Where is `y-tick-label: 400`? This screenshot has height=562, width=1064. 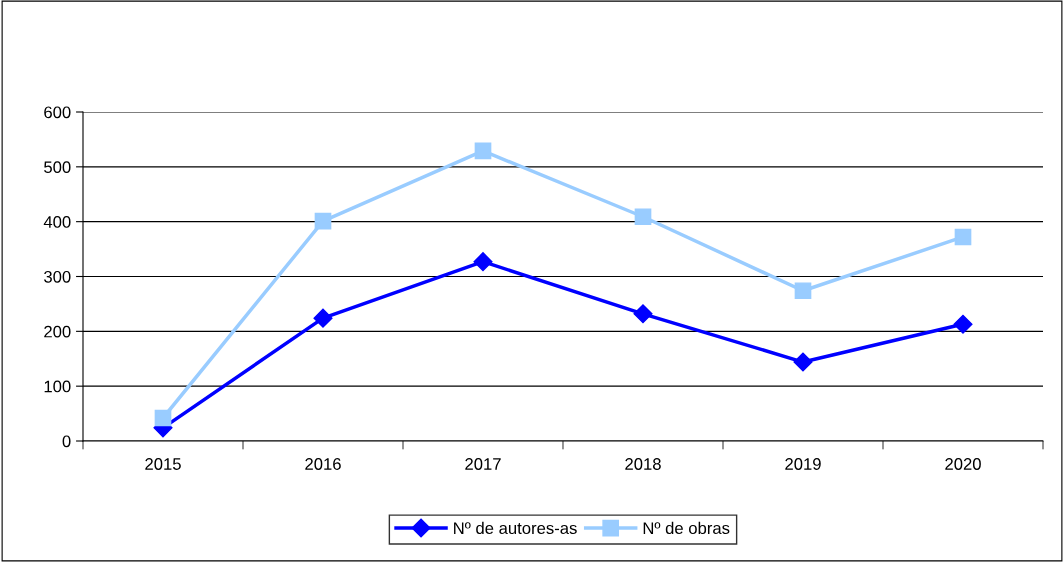
y-tick-label: 400 is located at coordinates (57, 222).